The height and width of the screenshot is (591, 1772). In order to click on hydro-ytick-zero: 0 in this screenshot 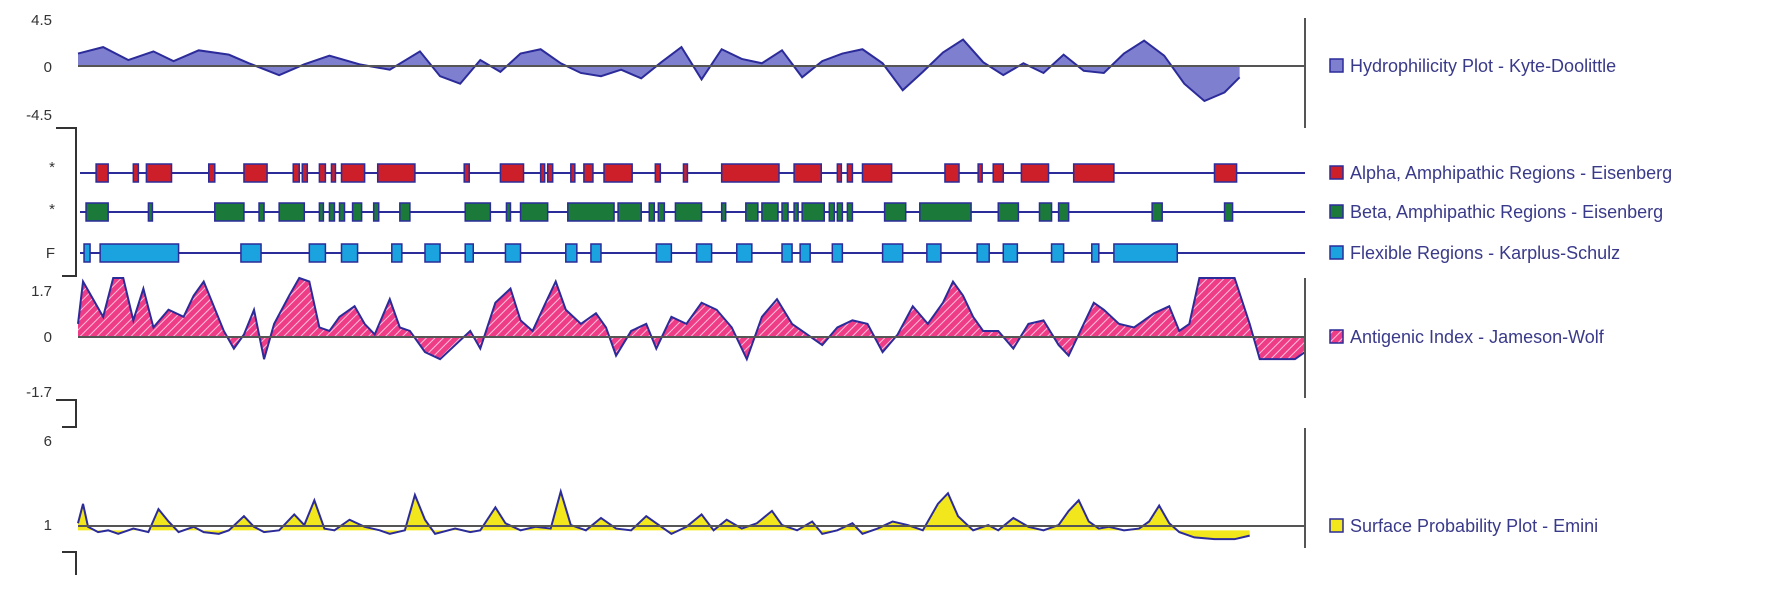, I will do `click(48, 67)`.